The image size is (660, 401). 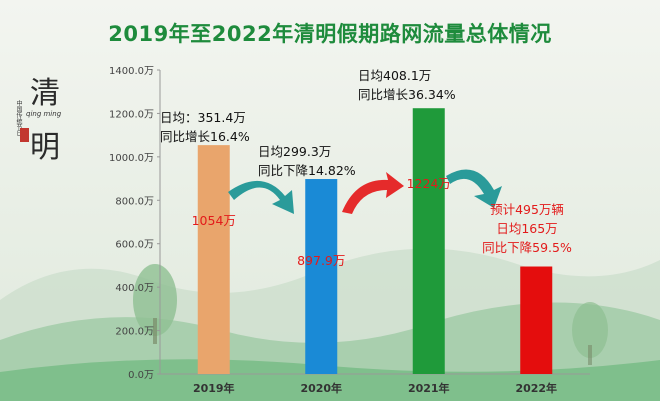 What do you see at coordinates (395, 75) in the screenshot?
I see `annotation-2021-line-1: 日均408.1万` at bounding box center [395, 75].